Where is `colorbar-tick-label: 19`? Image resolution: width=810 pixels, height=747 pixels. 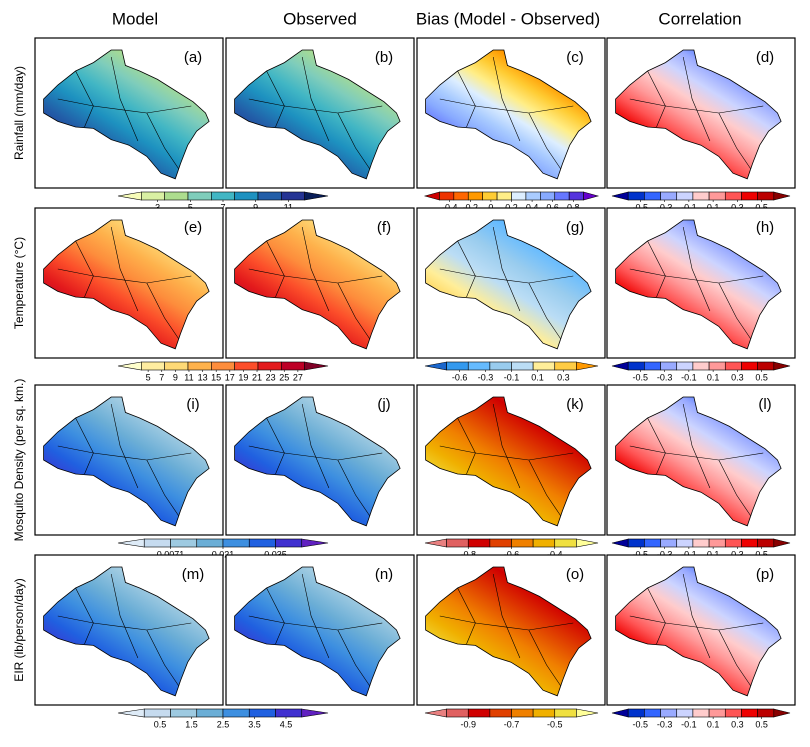
colorbar-tick-label: 19 is located at coordinates (243, 377).